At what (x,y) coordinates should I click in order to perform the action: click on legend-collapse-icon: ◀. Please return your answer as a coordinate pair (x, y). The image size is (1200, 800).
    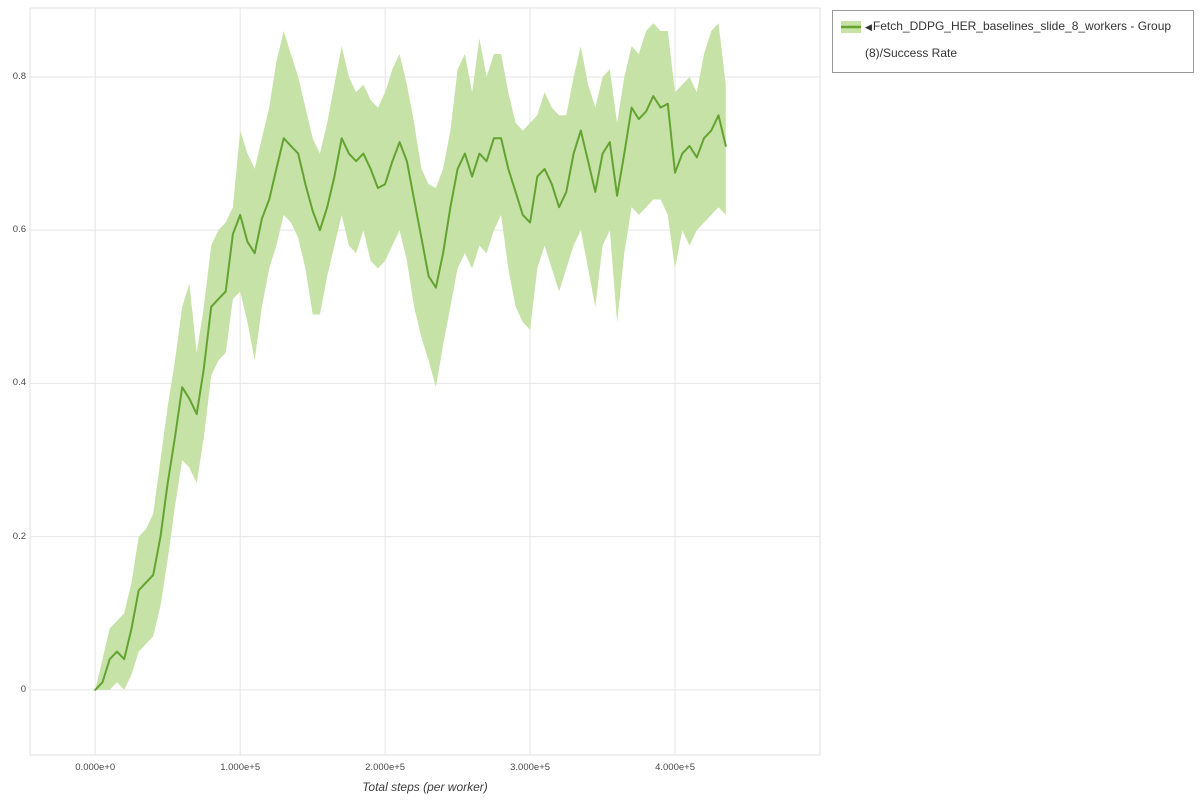
    Looking at the image, I should click on (868, 27).